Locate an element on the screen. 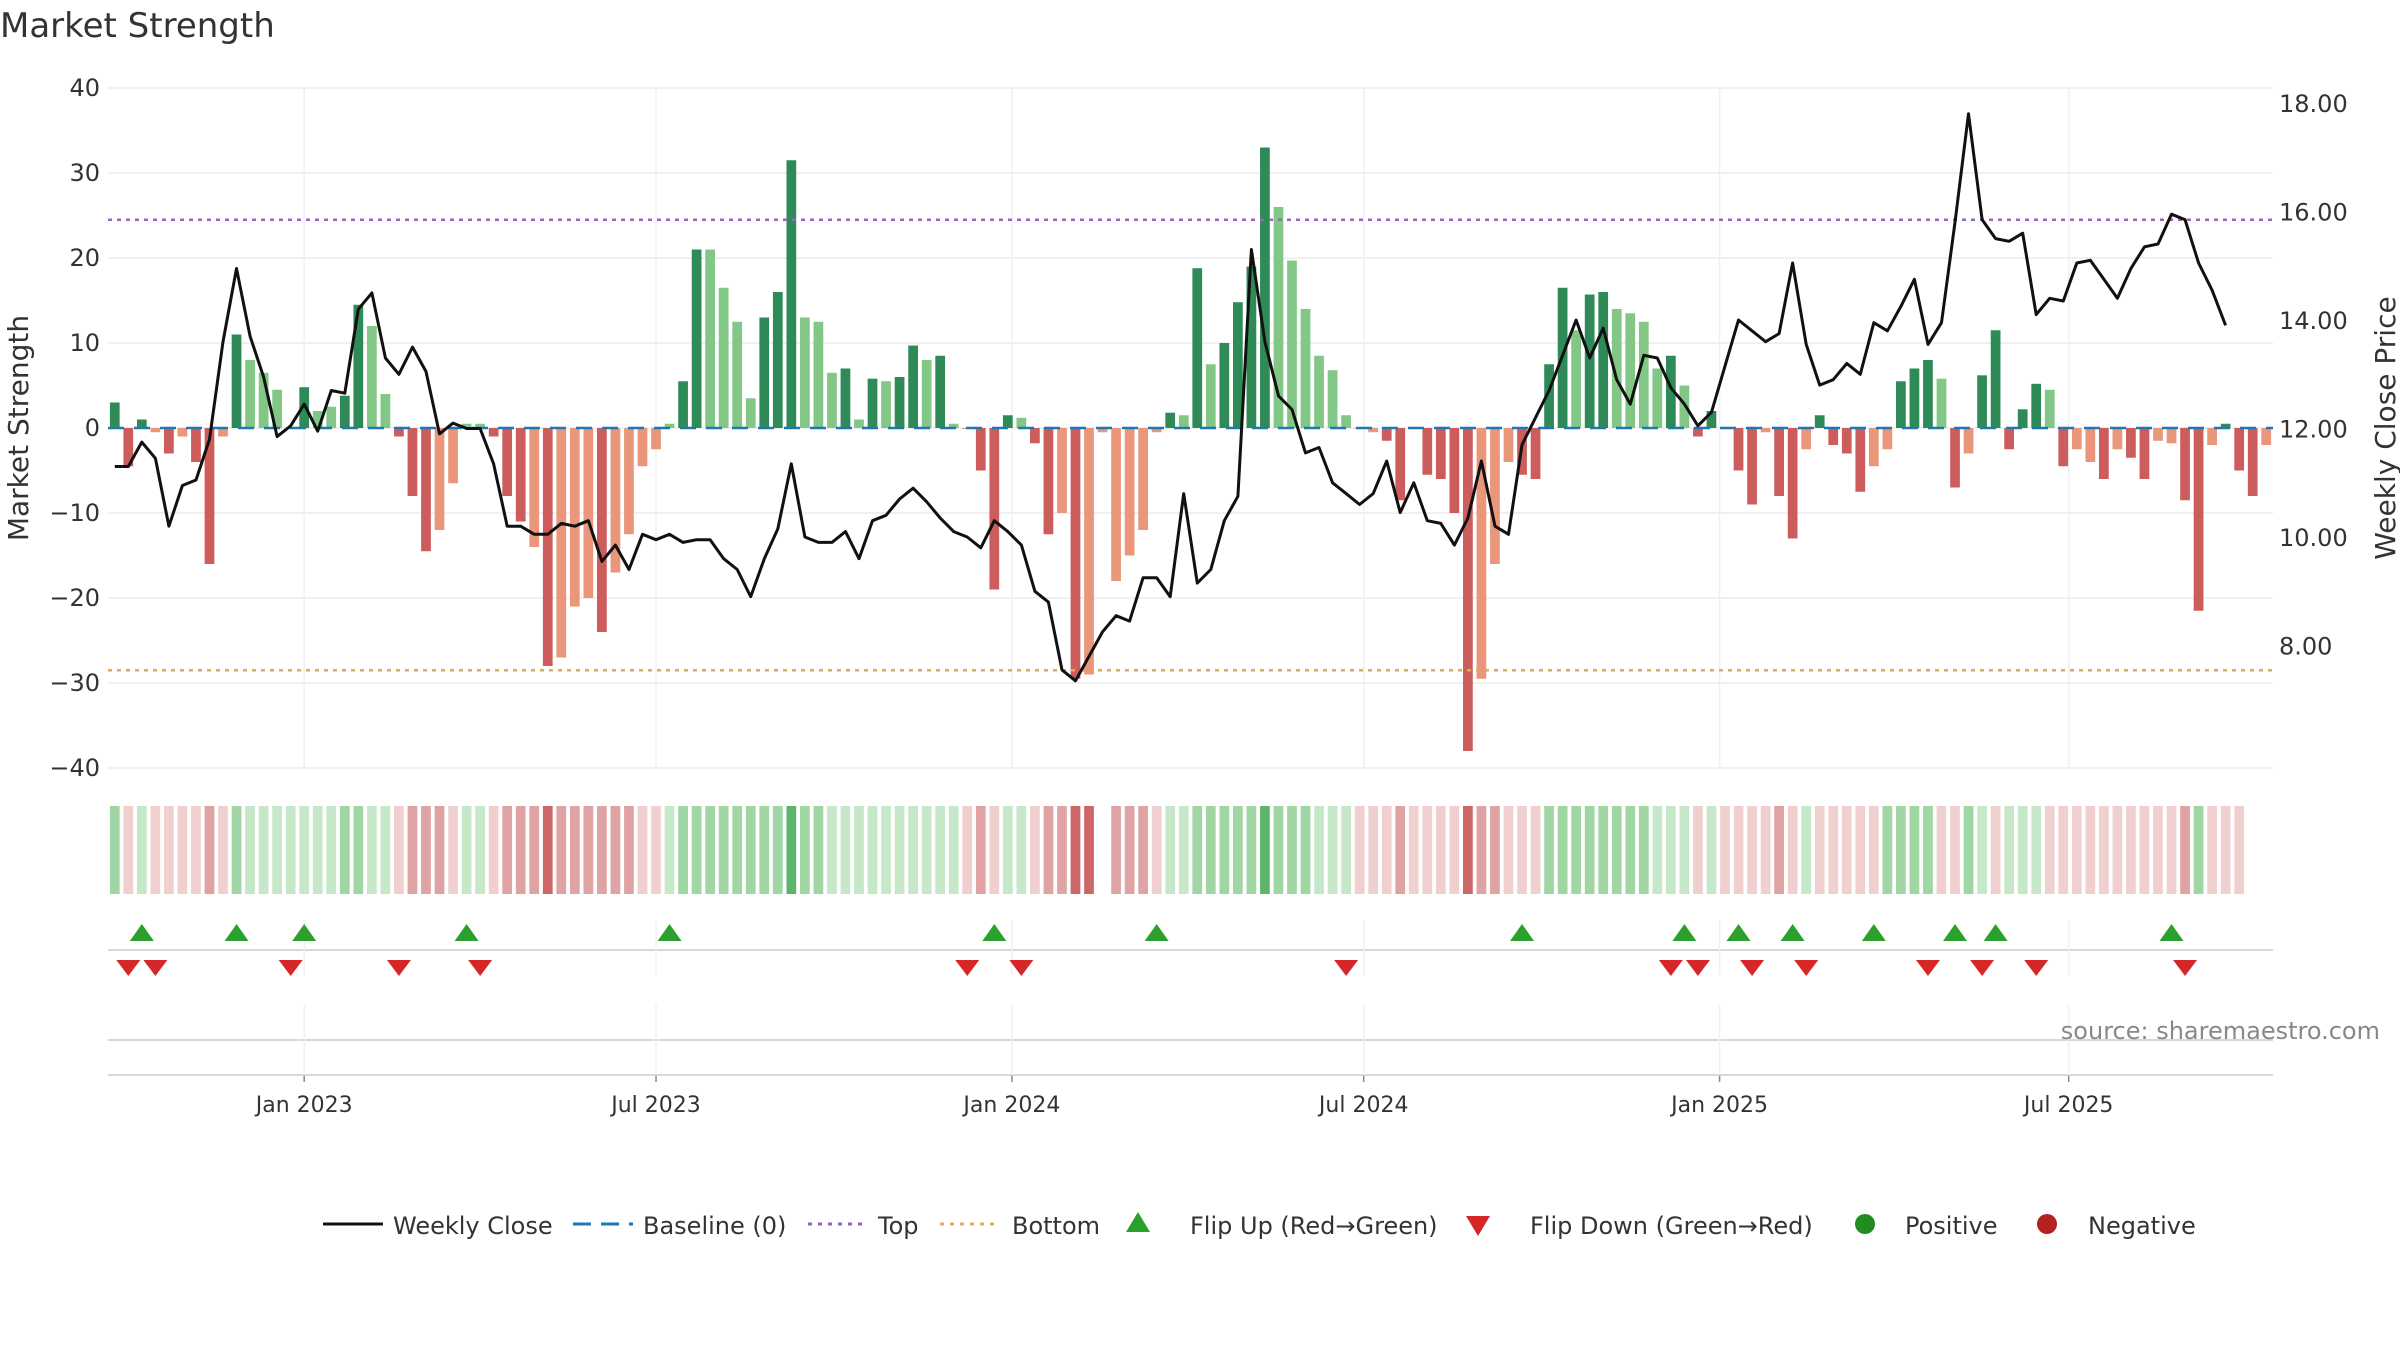 The image size is (2400, 1350). legend-negative: Negative is located at coordinates (2142, 1226).